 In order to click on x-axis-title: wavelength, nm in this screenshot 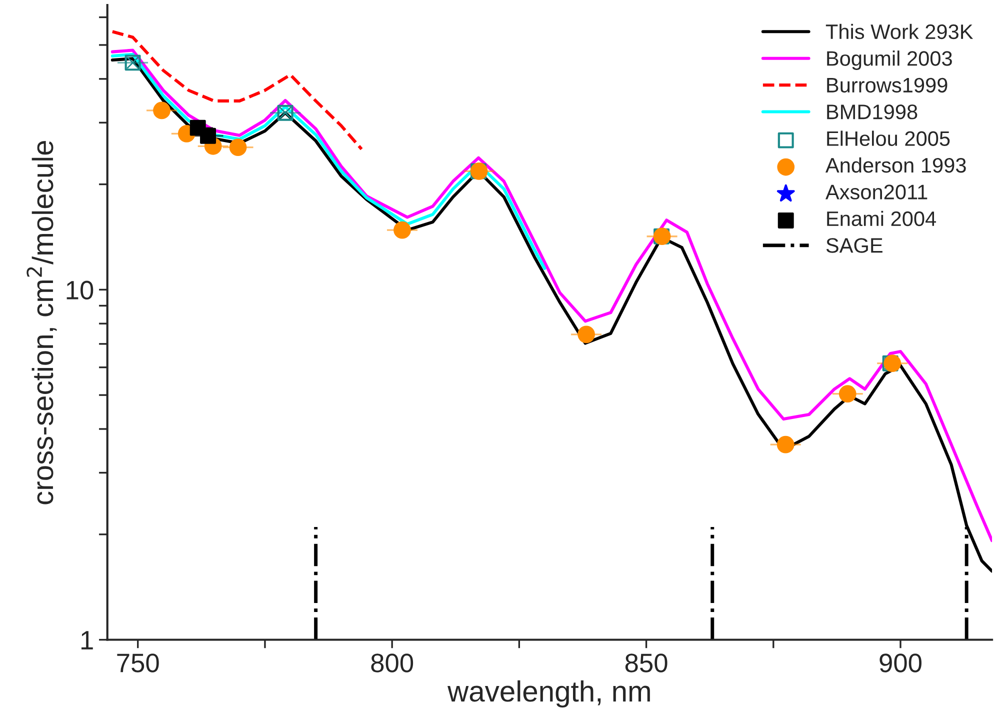, I will do `click(549, 694)`.